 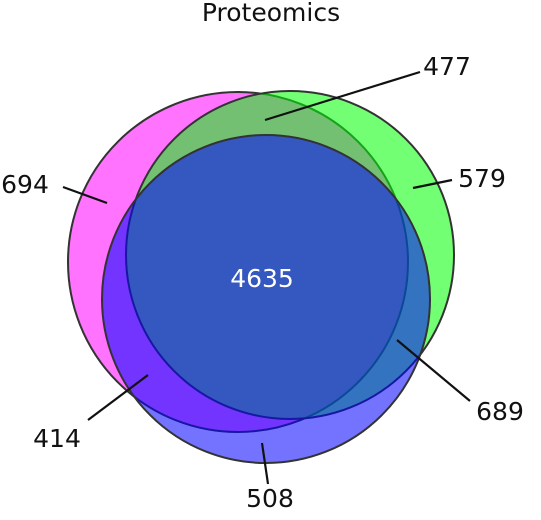 What do you see at coordinates (271, 13) in the screenshot?
I see `chart-title: Proteomics` at bounding box center [271, 13].